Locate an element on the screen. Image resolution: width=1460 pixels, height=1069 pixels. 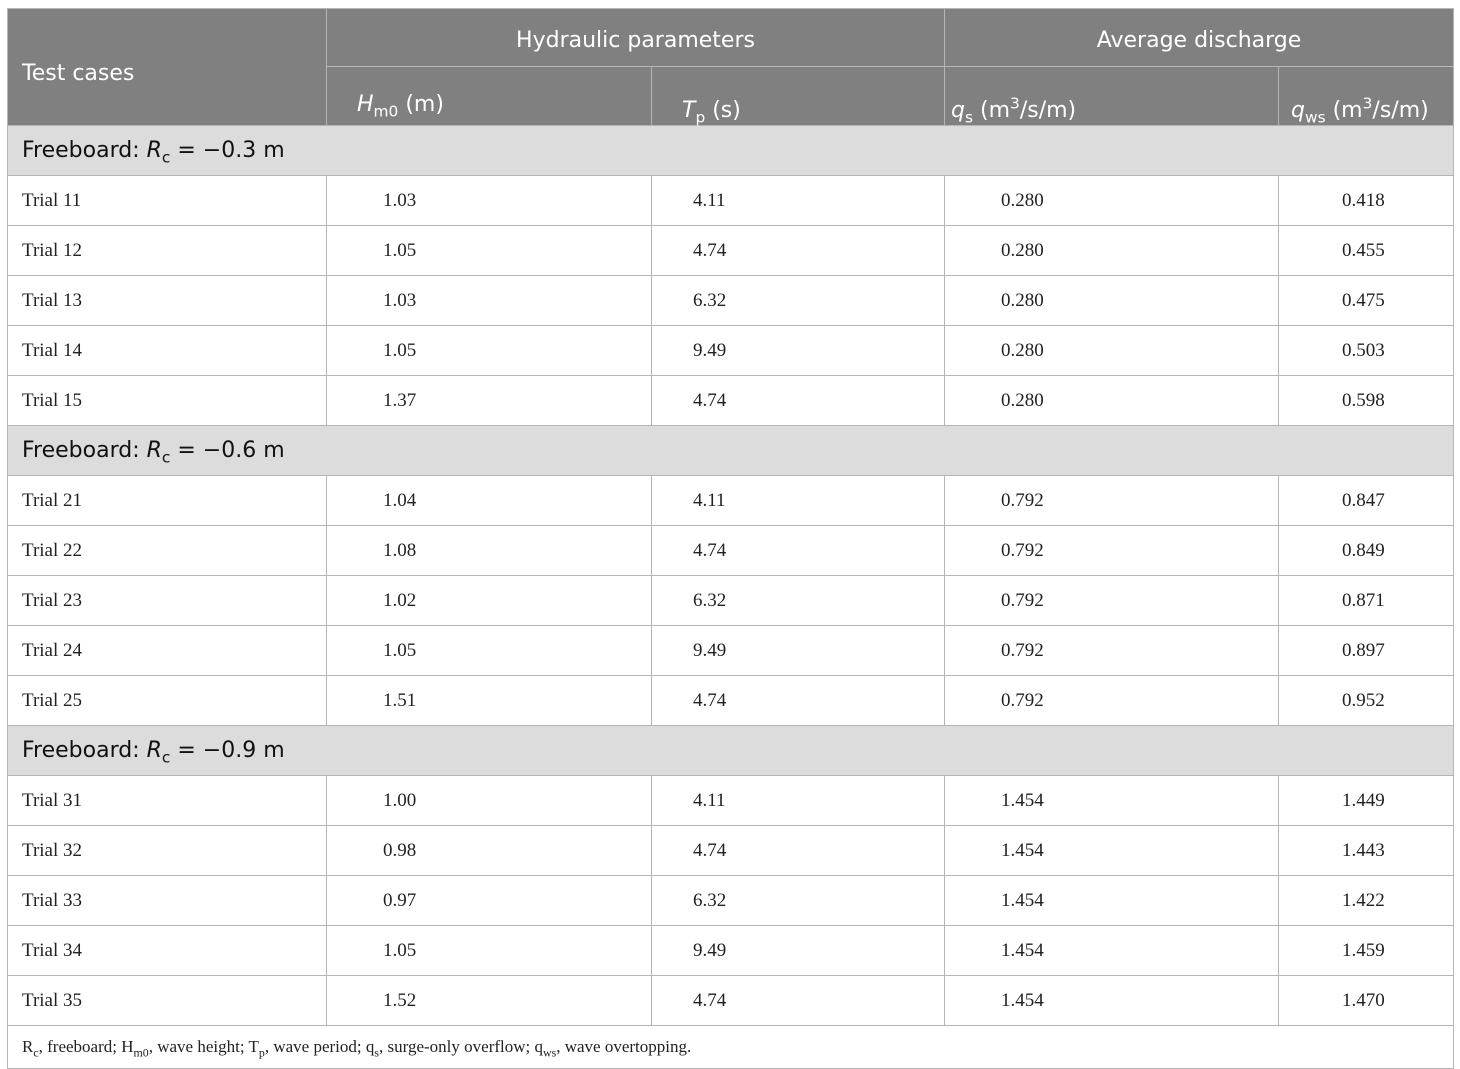
cell-hm0: 1.00 is located at coordinates (489, 800).